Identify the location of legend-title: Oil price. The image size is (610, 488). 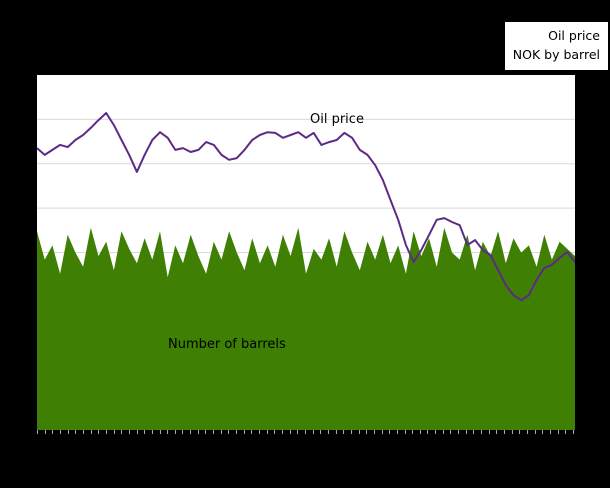
(574, 35).